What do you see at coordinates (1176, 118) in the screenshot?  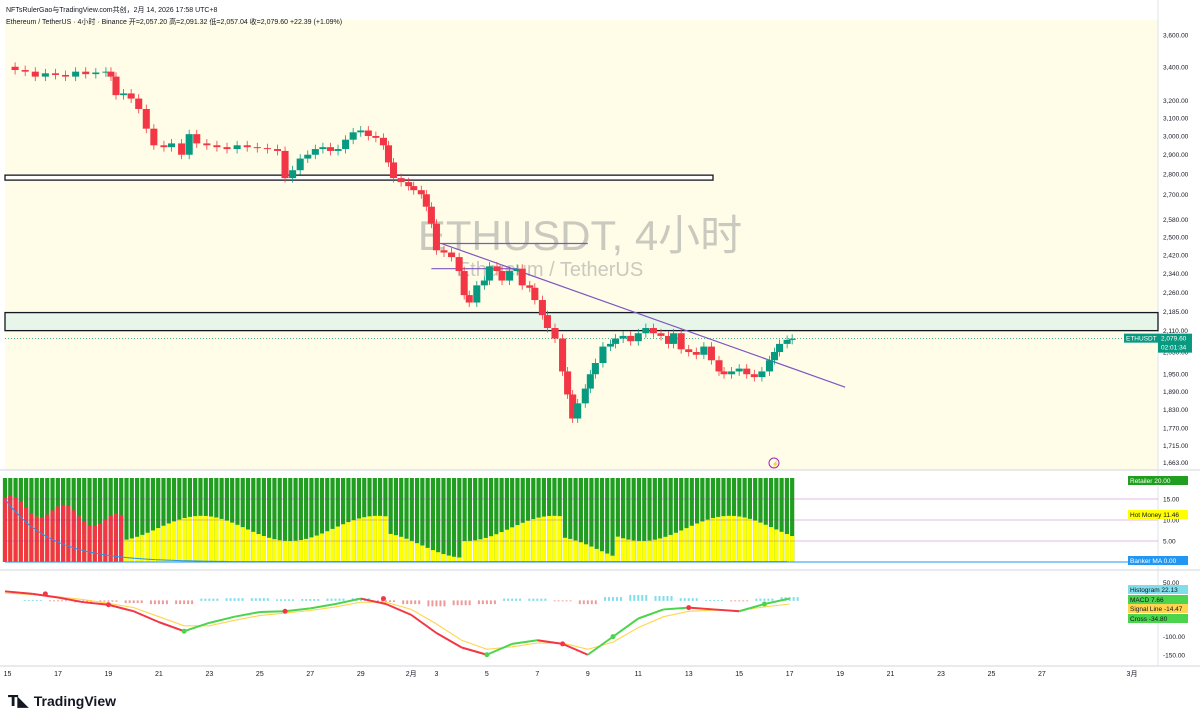 I see `y-tick-label: 3,100.00` at bounding box center [1176, 118].